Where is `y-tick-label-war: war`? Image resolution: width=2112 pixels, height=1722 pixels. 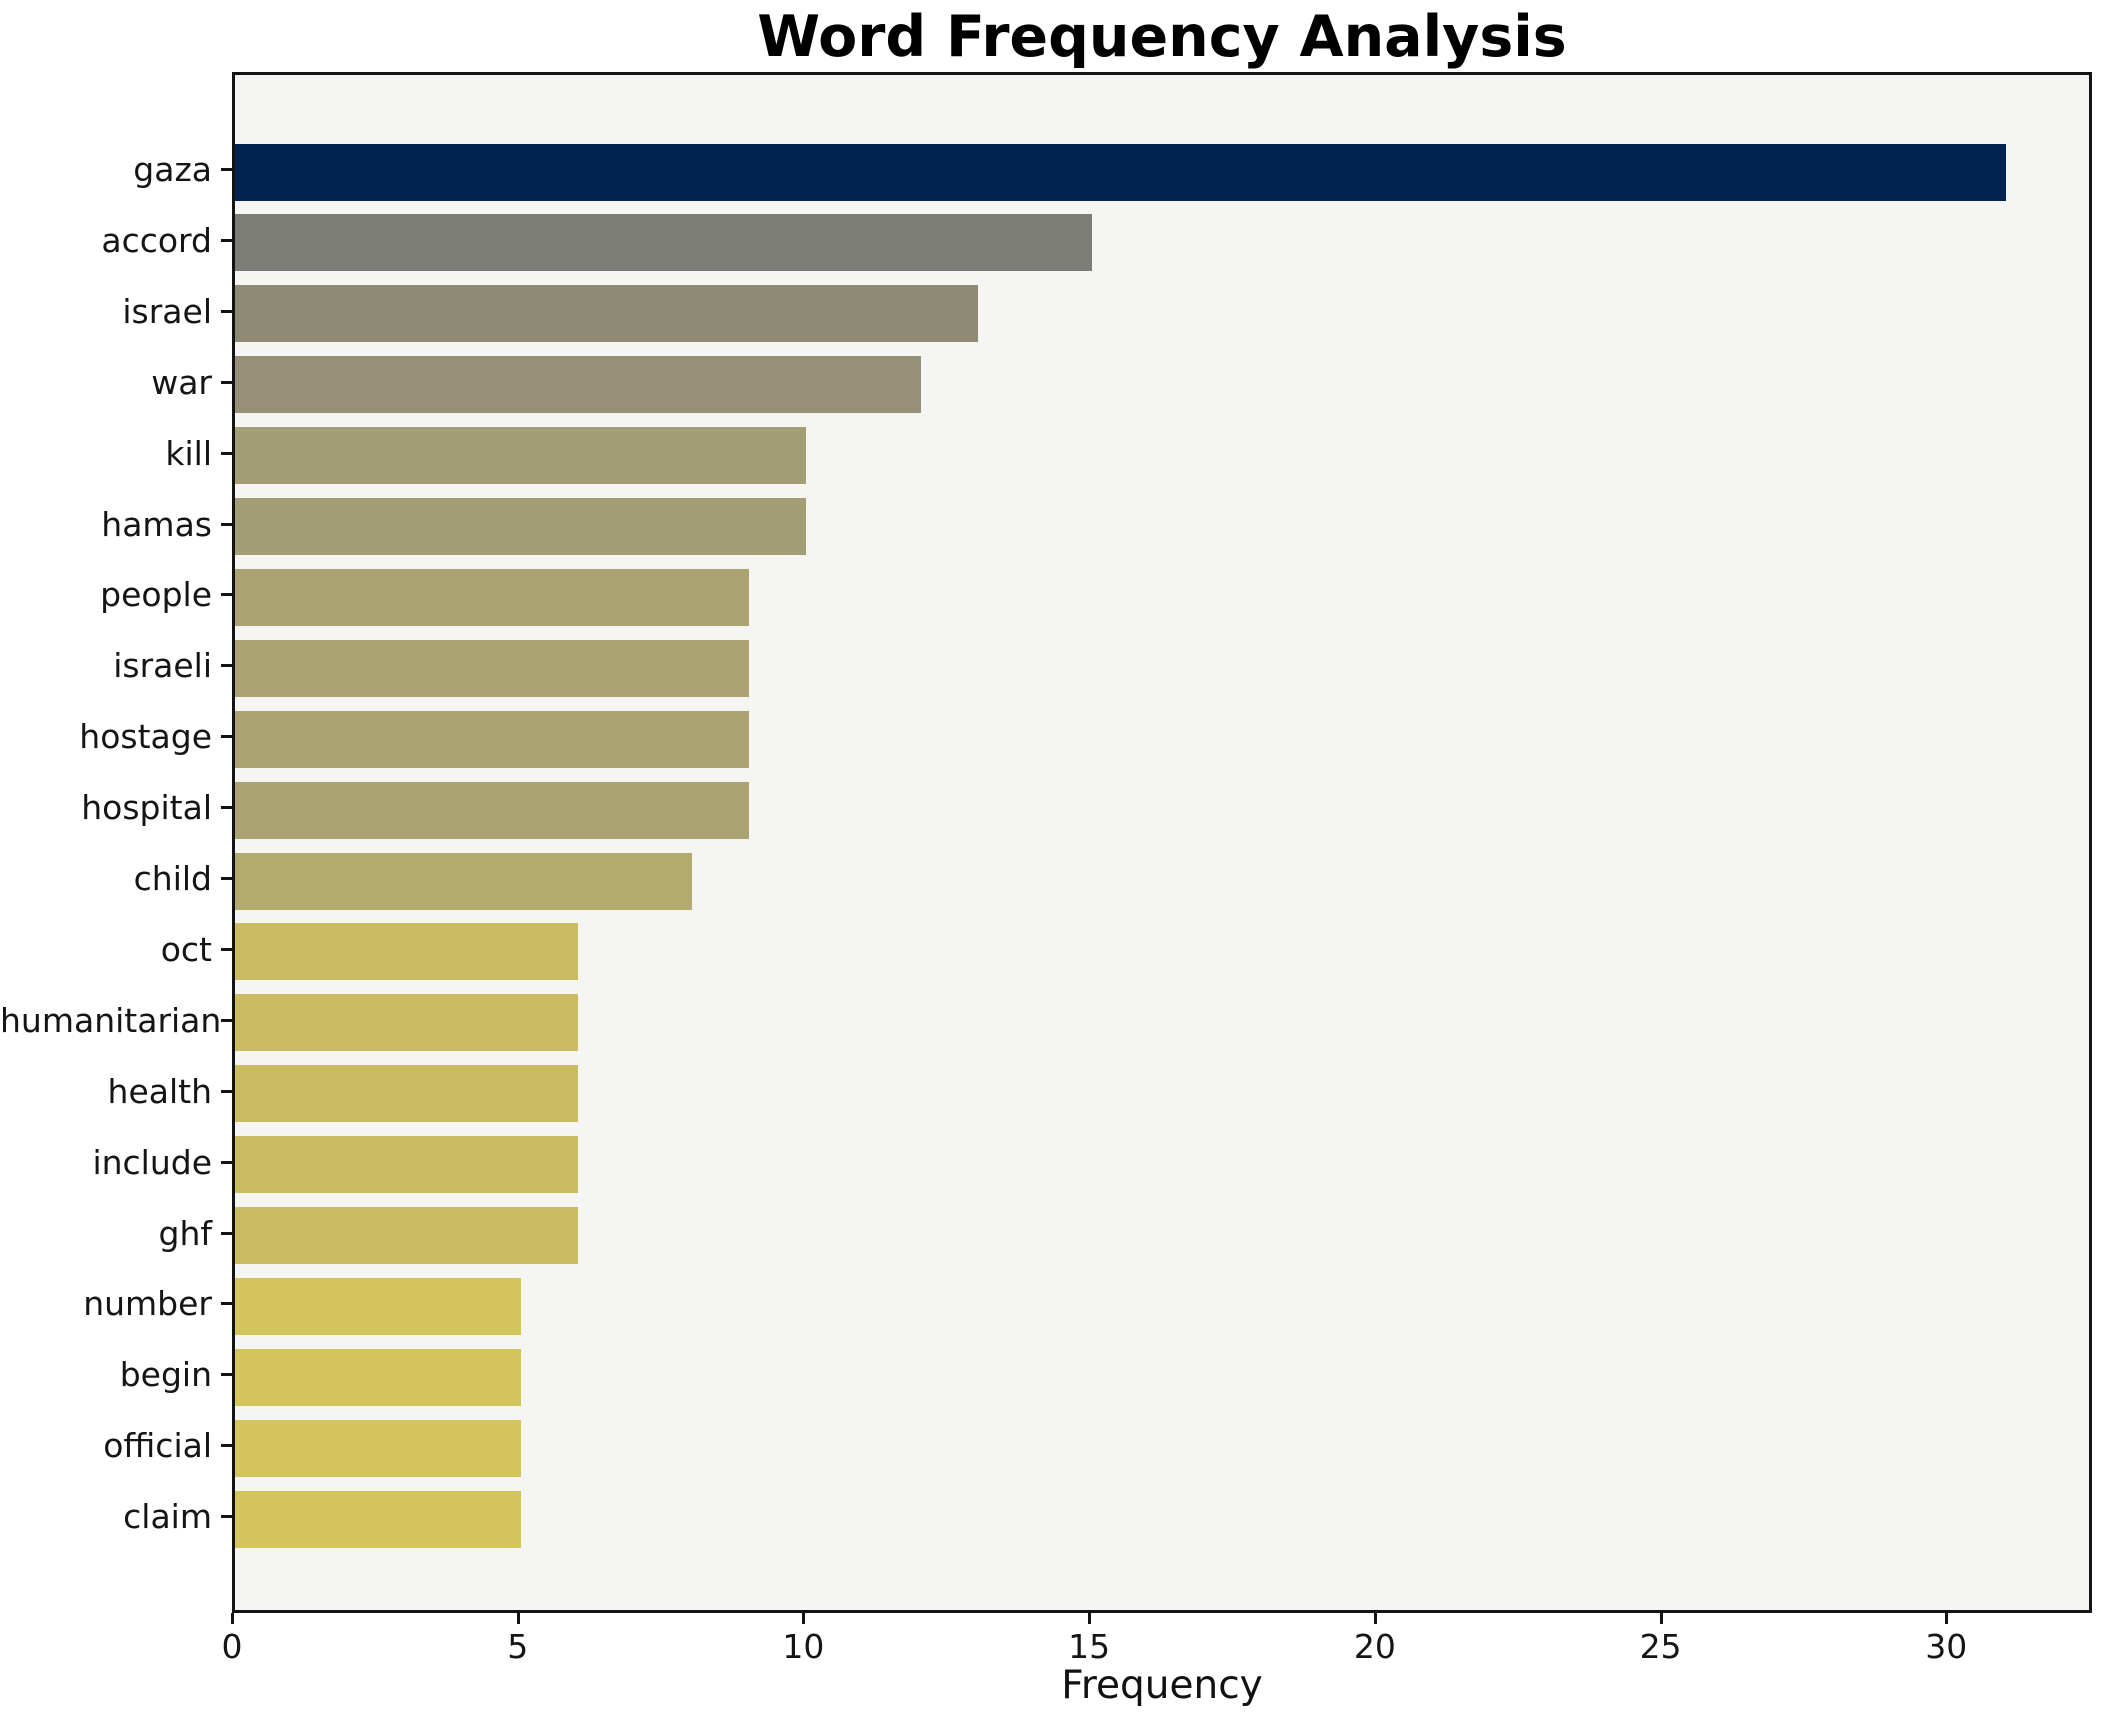 y-tick-label-war: war is located at coordinates (181, 382).